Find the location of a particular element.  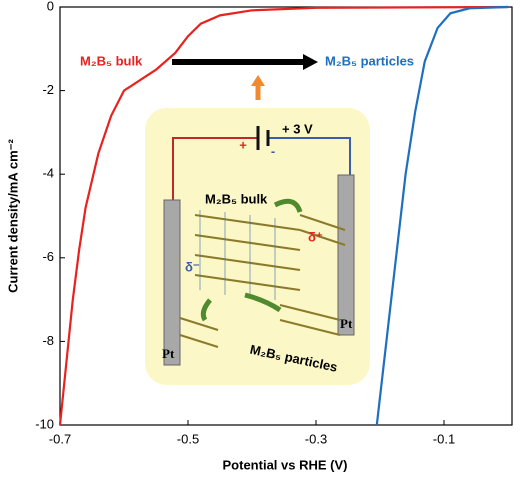

x-tick-label: -0.5 is located at coordinates (188, 438).